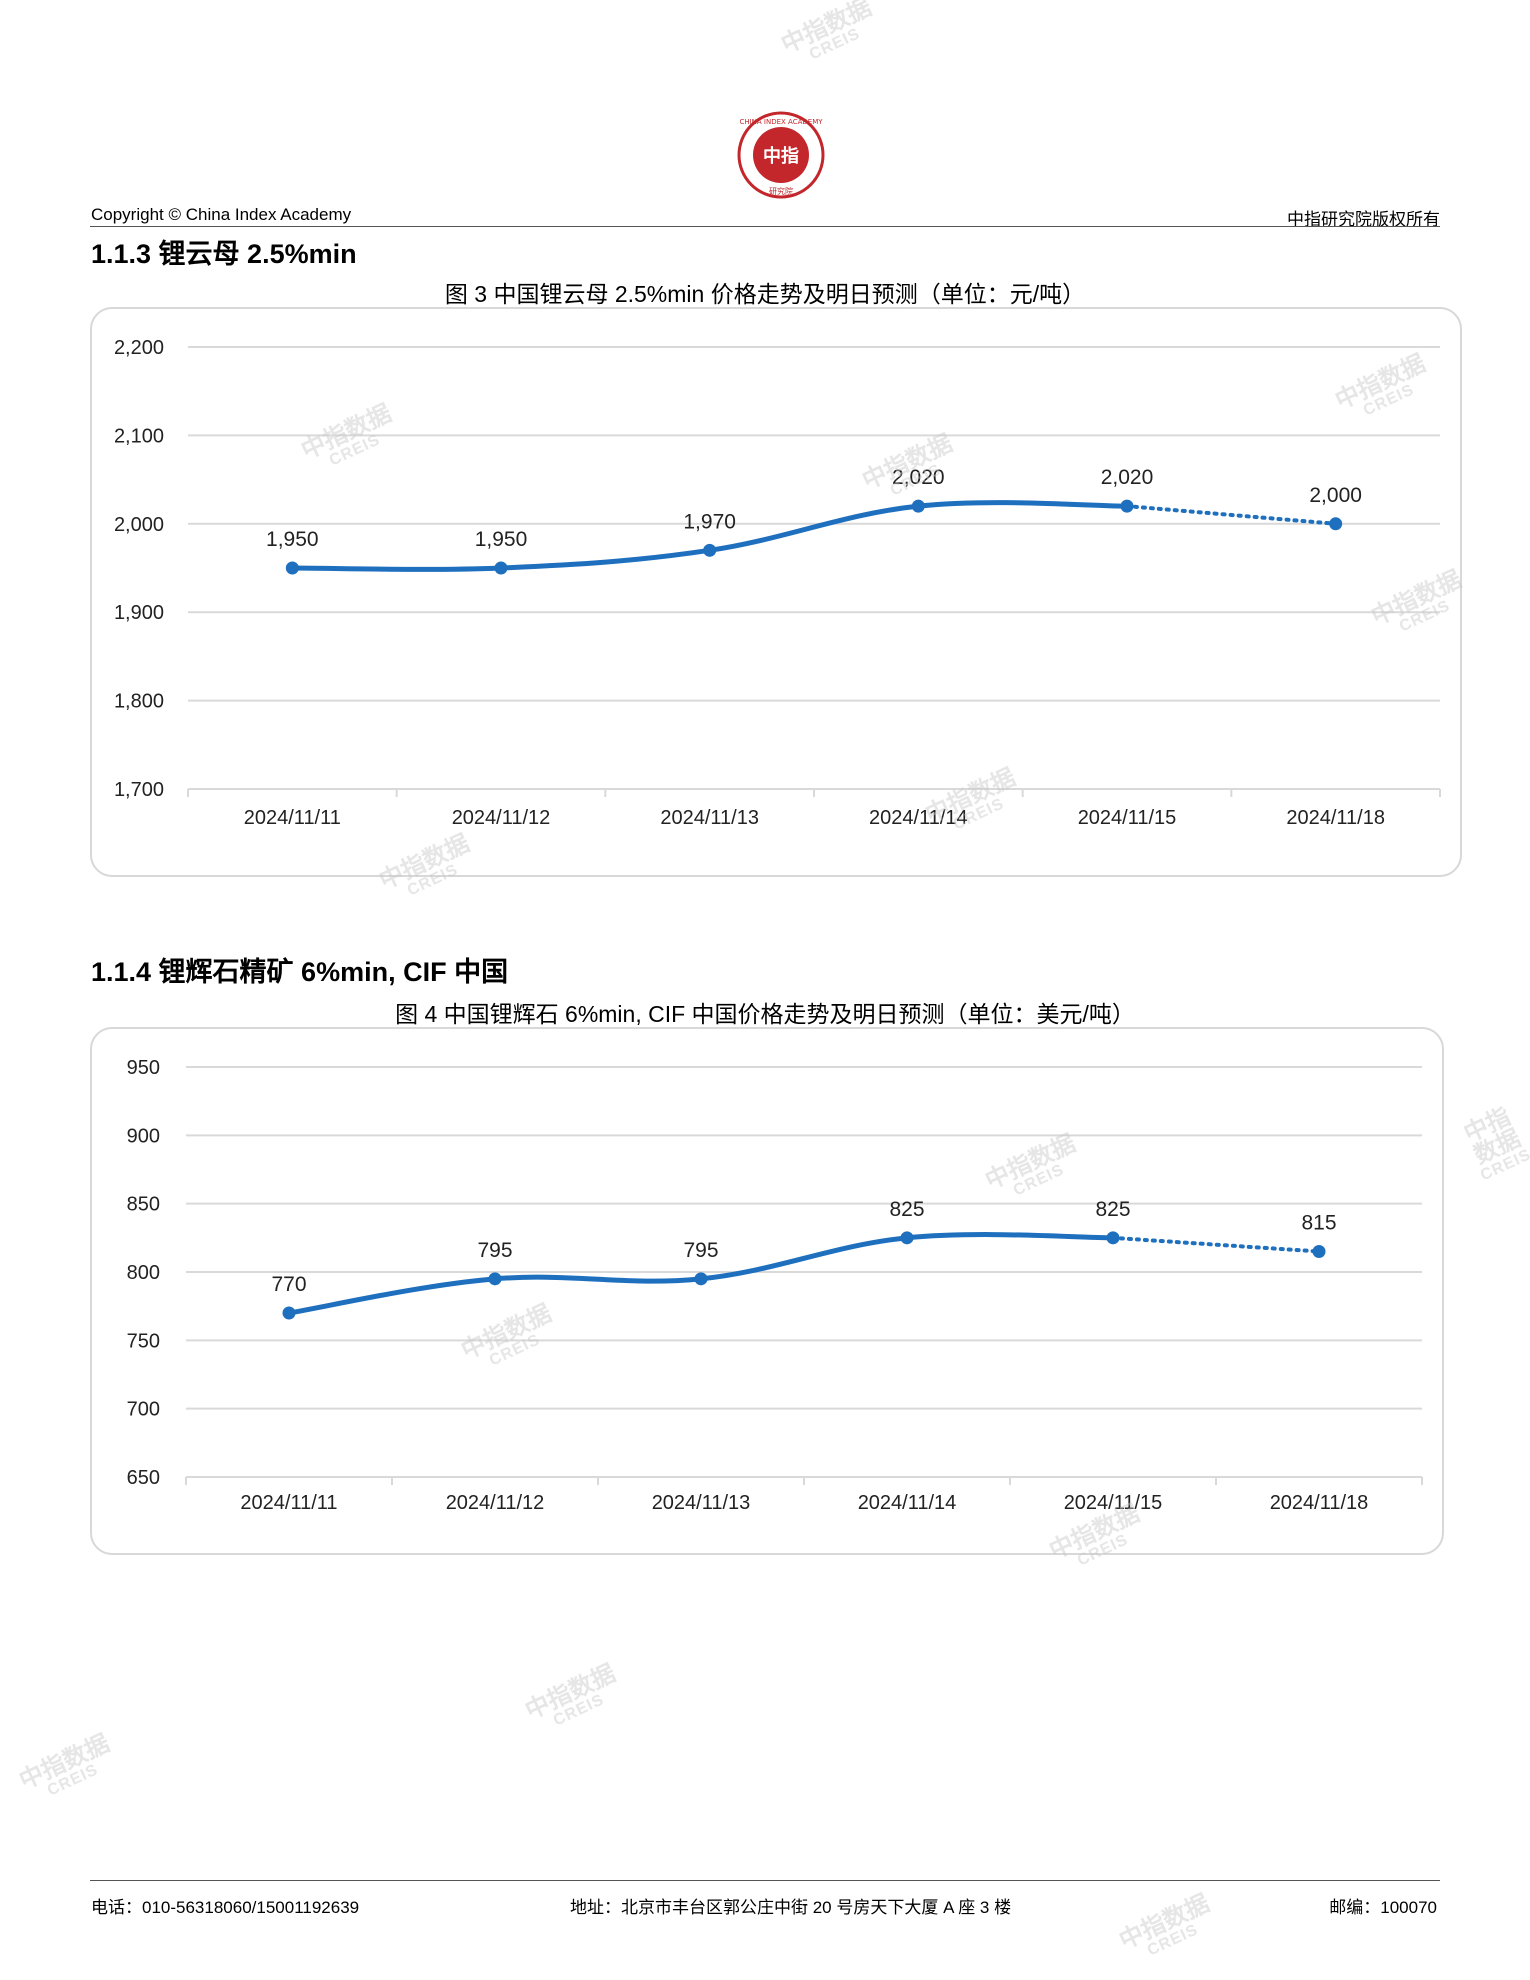 This screenshot has height=1980, width=1530. I want to click on logo-bottom-text: 研究院, so click(781, 191).